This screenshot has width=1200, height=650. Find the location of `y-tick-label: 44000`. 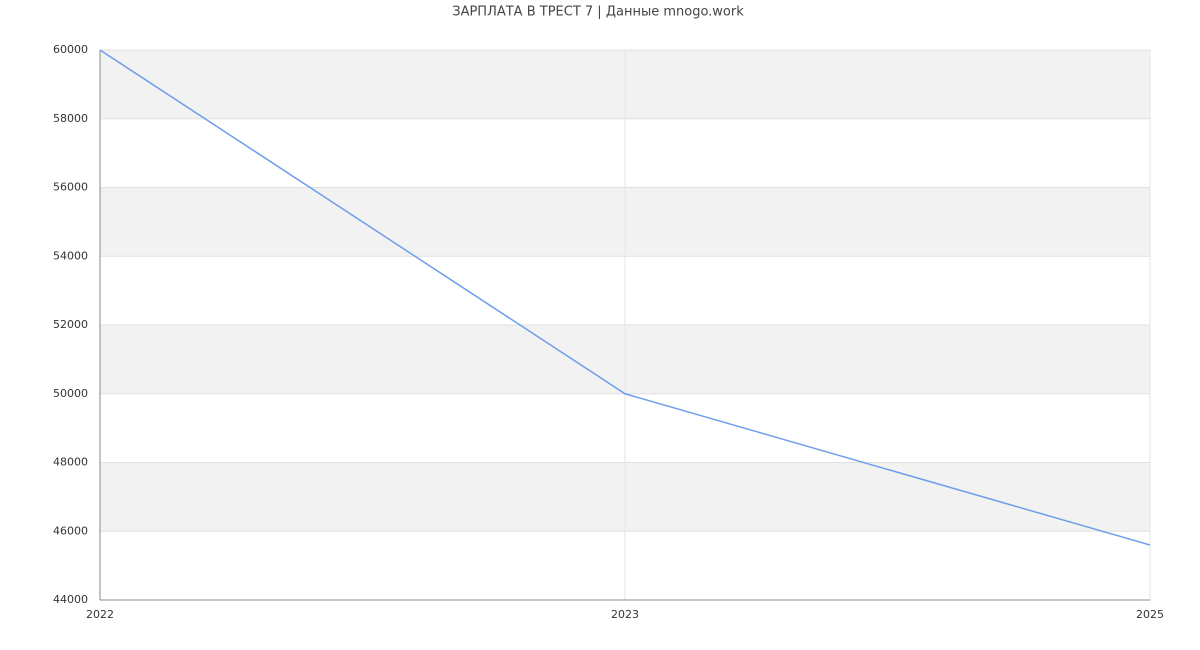

y-tick-label: 44000 is located at coordinates (70, 599).